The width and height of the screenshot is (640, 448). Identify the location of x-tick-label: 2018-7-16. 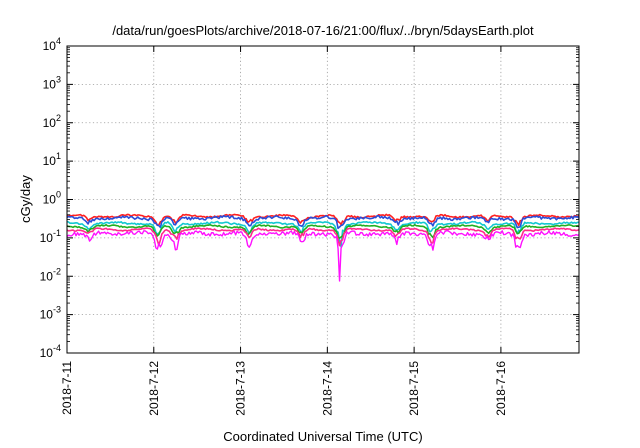
(501, 388).